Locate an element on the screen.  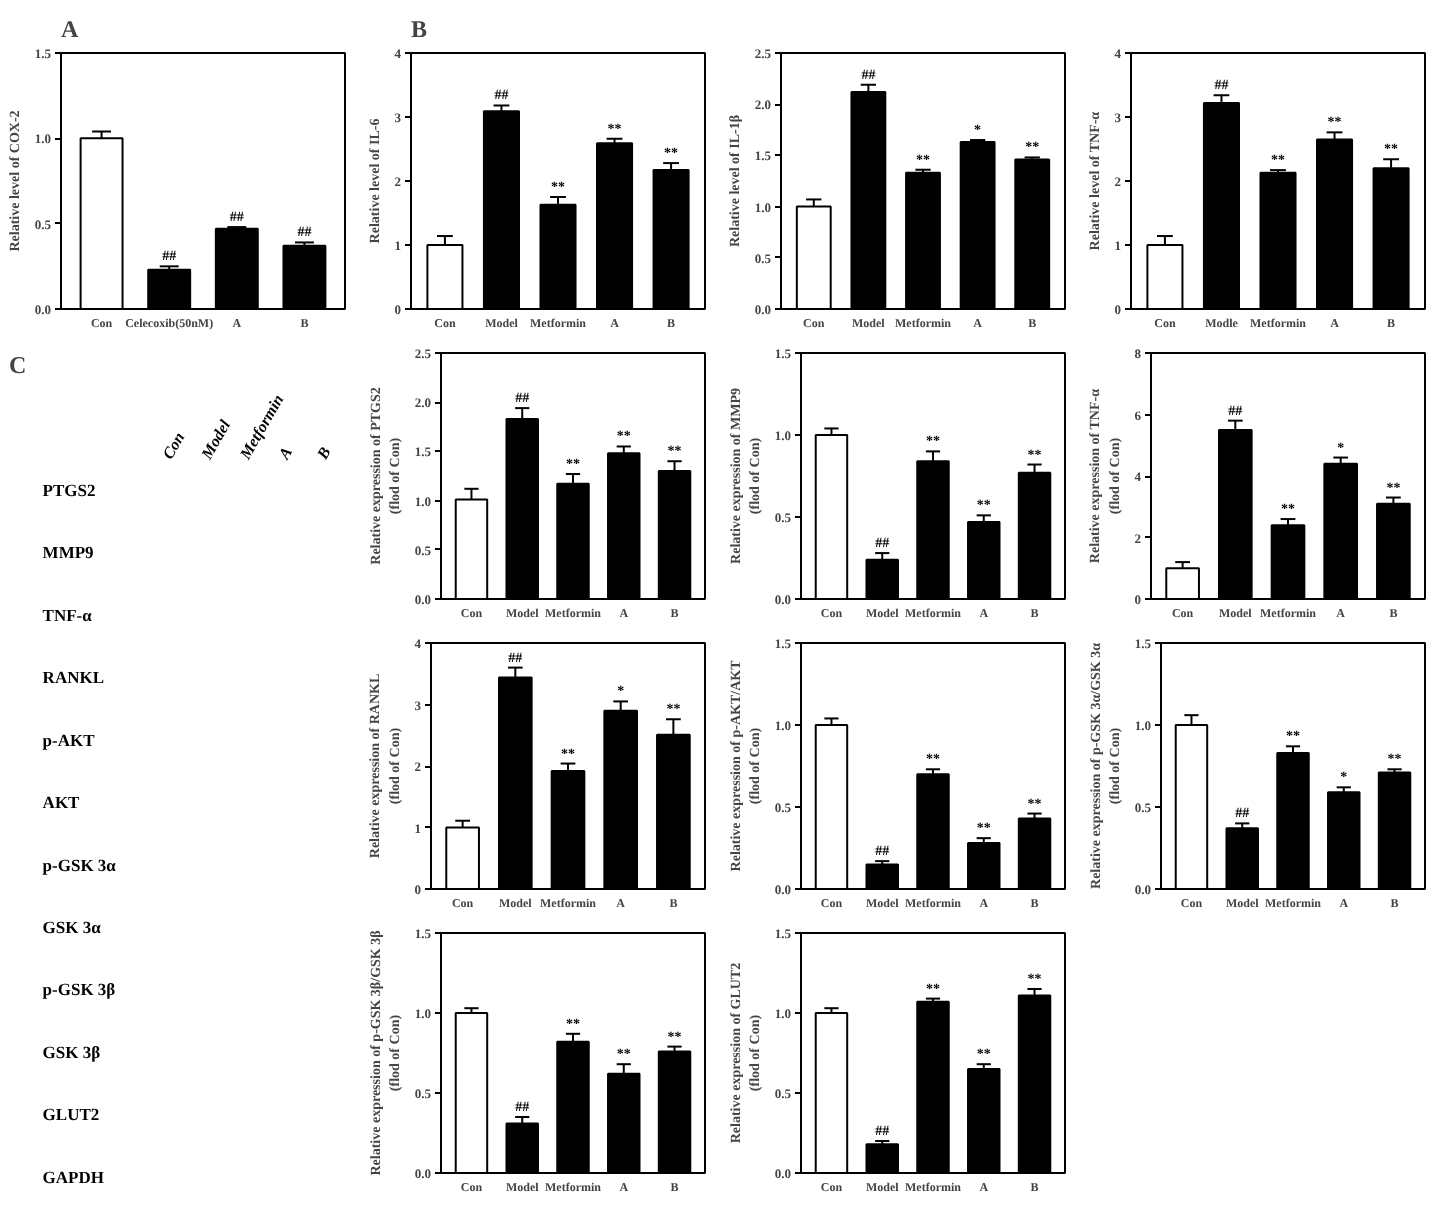
category-label: RANKL is located at coordinates (73, 677).